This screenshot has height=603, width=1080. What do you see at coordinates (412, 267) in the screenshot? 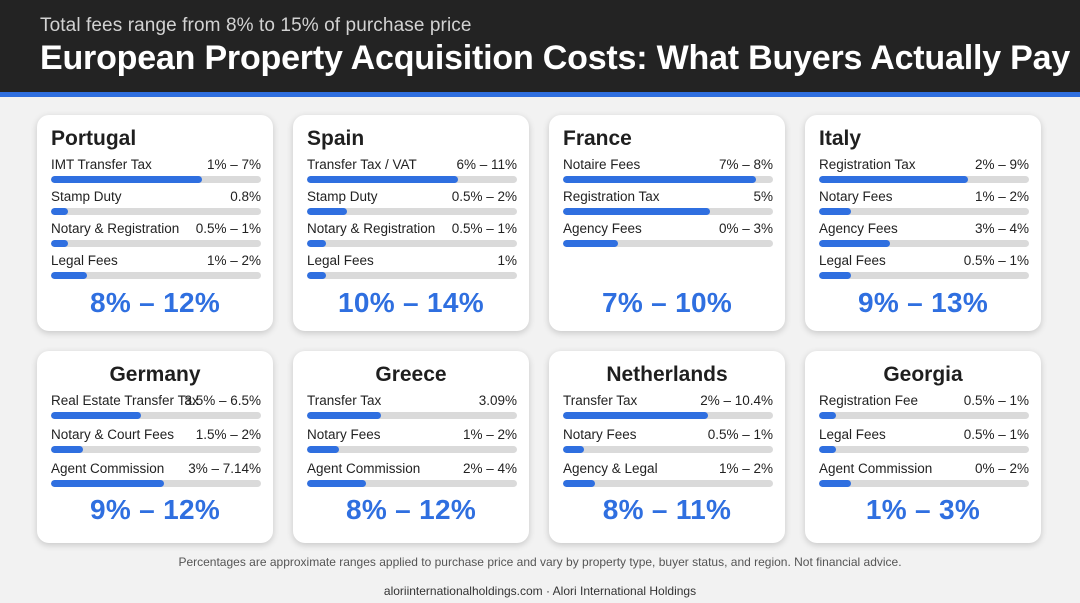
I see `fee-row: Legal Fees 1%` at bounding box center [412, 267].